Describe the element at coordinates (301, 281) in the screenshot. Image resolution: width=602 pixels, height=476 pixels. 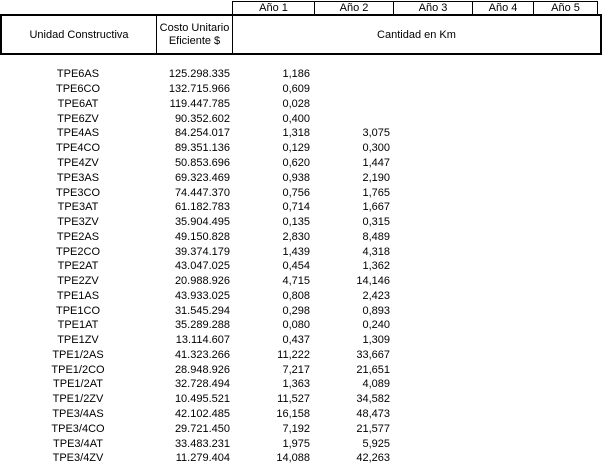
I see `table-row: TPE2ZV 20.988.926 4,715 14,146` at that location.